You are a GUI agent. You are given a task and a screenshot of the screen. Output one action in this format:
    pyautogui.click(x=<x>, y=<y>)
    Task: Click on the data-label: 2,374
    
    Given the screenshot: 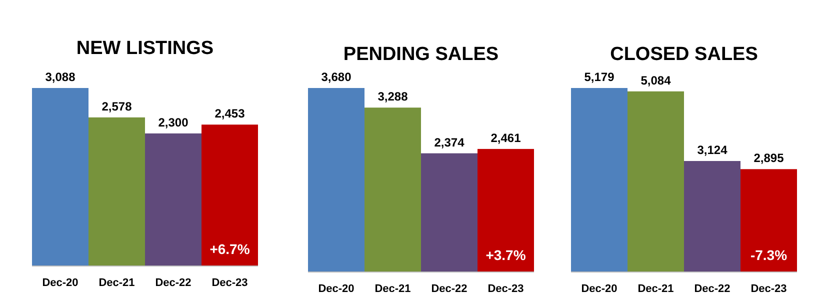 What is the action you would take?
    pyautogui.click(x=449, y=142)
    